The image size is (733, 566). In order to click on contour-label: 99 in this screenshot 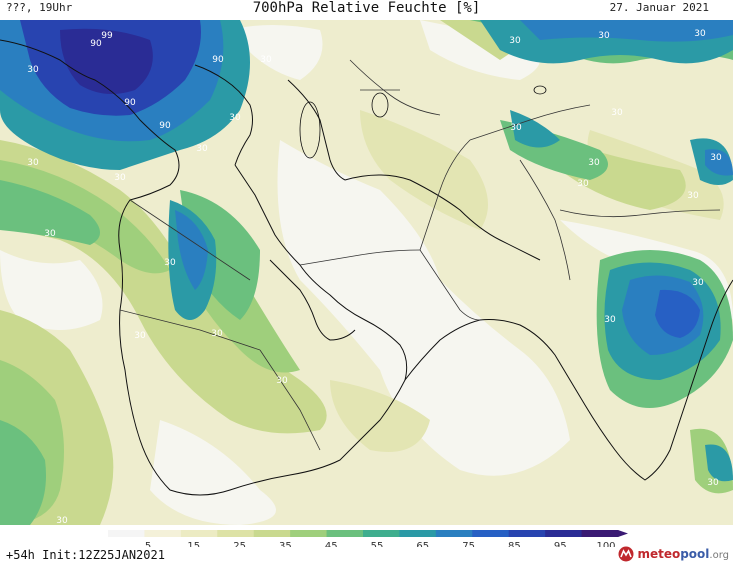, I will do `click(107, 36)`.